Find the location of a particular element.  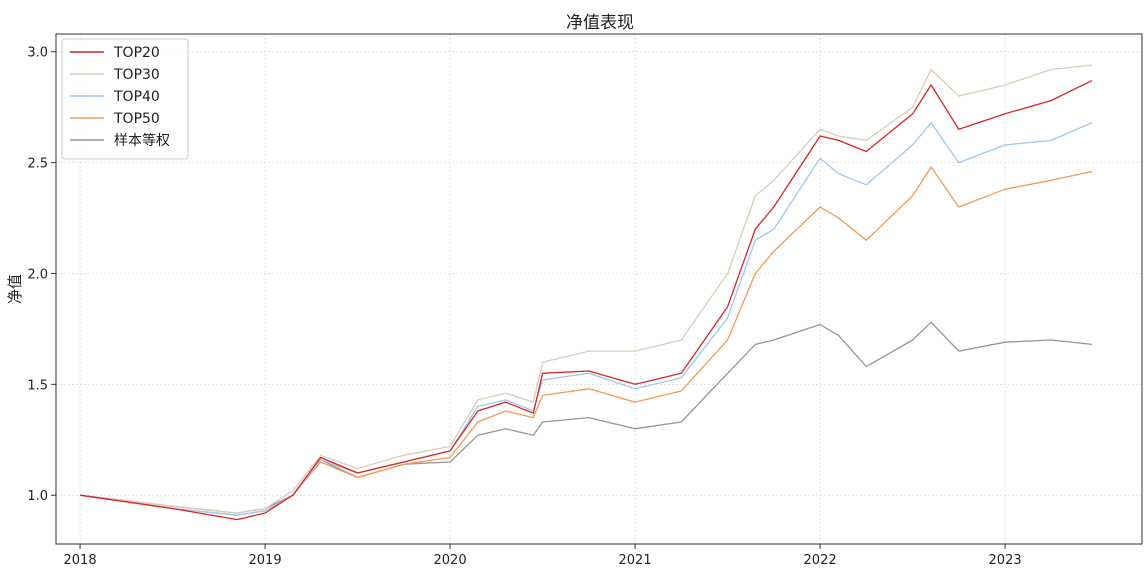

x-tick-label: 2021 is located at coordinates (635, 560).